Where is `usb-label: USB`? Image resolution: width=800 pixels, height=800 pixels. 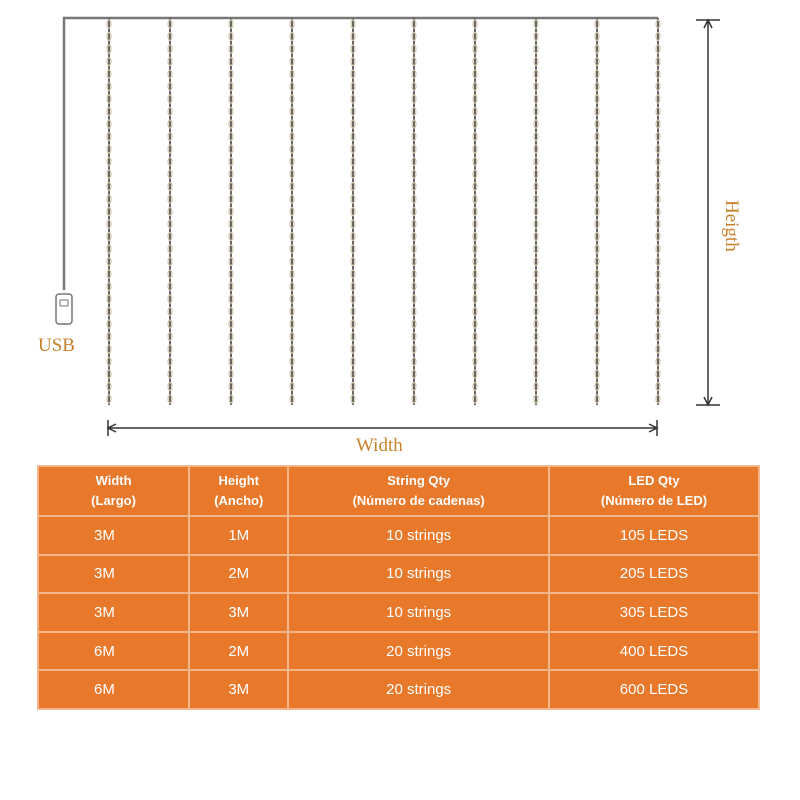 usb-label: USB is located at coordinates (56, 345).